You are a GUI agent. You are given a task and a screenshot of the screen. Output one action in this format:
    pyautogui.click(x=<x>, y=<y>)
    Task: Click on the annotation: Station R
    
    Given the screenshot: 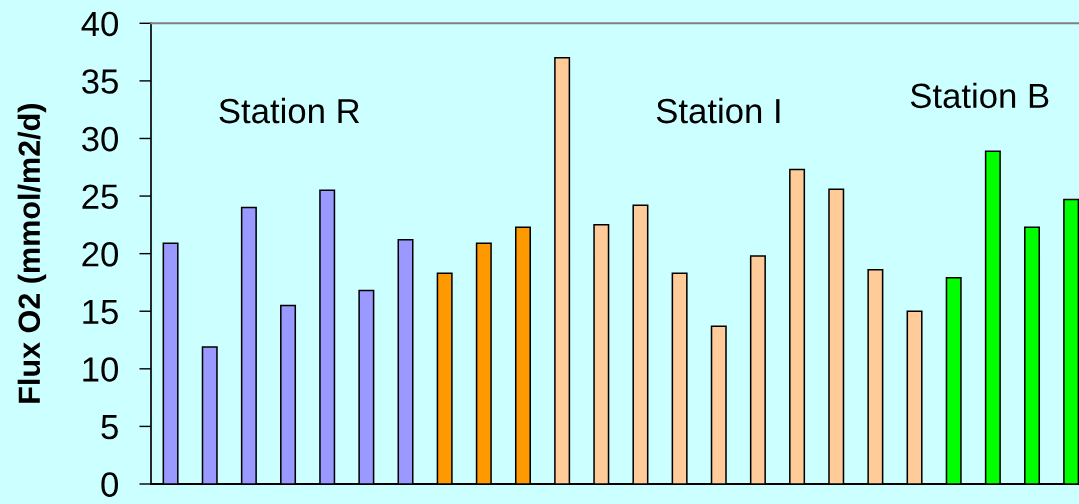 What is the action you would take?
    pyautogui.click(x=289, y=110)
    